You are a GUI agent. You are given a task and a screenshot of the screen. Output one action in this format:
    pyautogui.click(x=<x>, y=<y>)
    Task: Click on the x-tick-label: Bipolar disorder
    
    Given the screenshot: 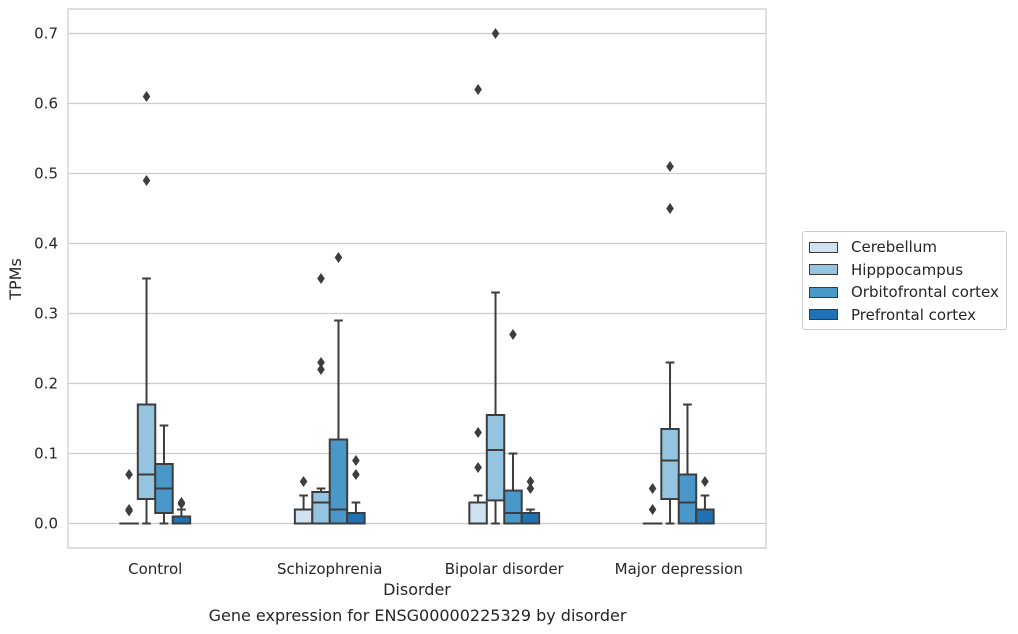 What is the action you would take?
    pyautogui.click(x=505, y=569)
    